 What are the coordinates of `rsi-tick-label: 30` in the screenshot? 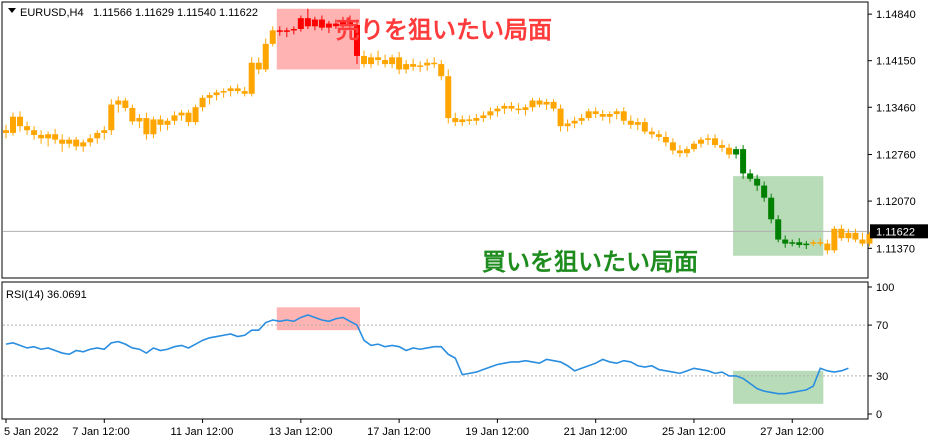 It's located at (882, 377).